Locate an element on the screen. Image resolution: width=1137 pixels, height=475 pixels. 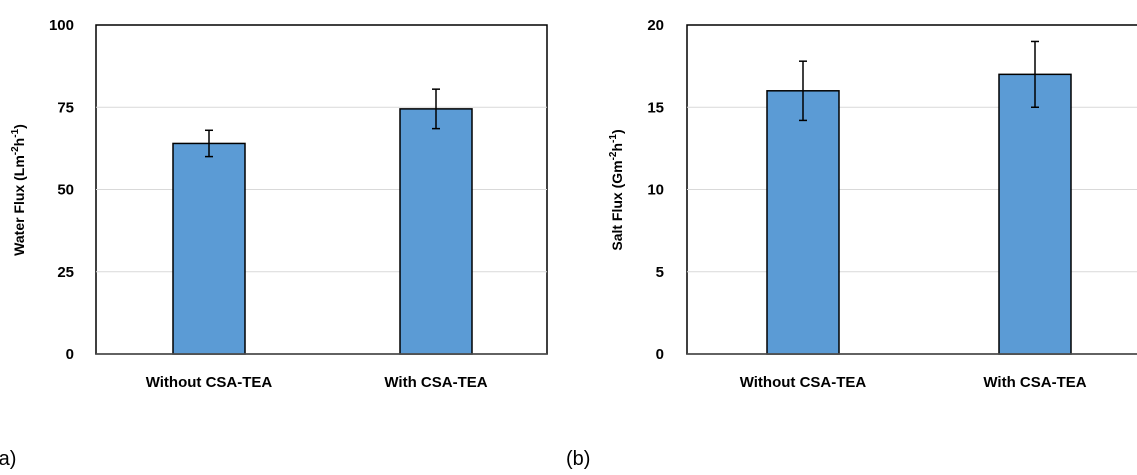
y-tick-label: 75 is located at coordinates (65, 107).